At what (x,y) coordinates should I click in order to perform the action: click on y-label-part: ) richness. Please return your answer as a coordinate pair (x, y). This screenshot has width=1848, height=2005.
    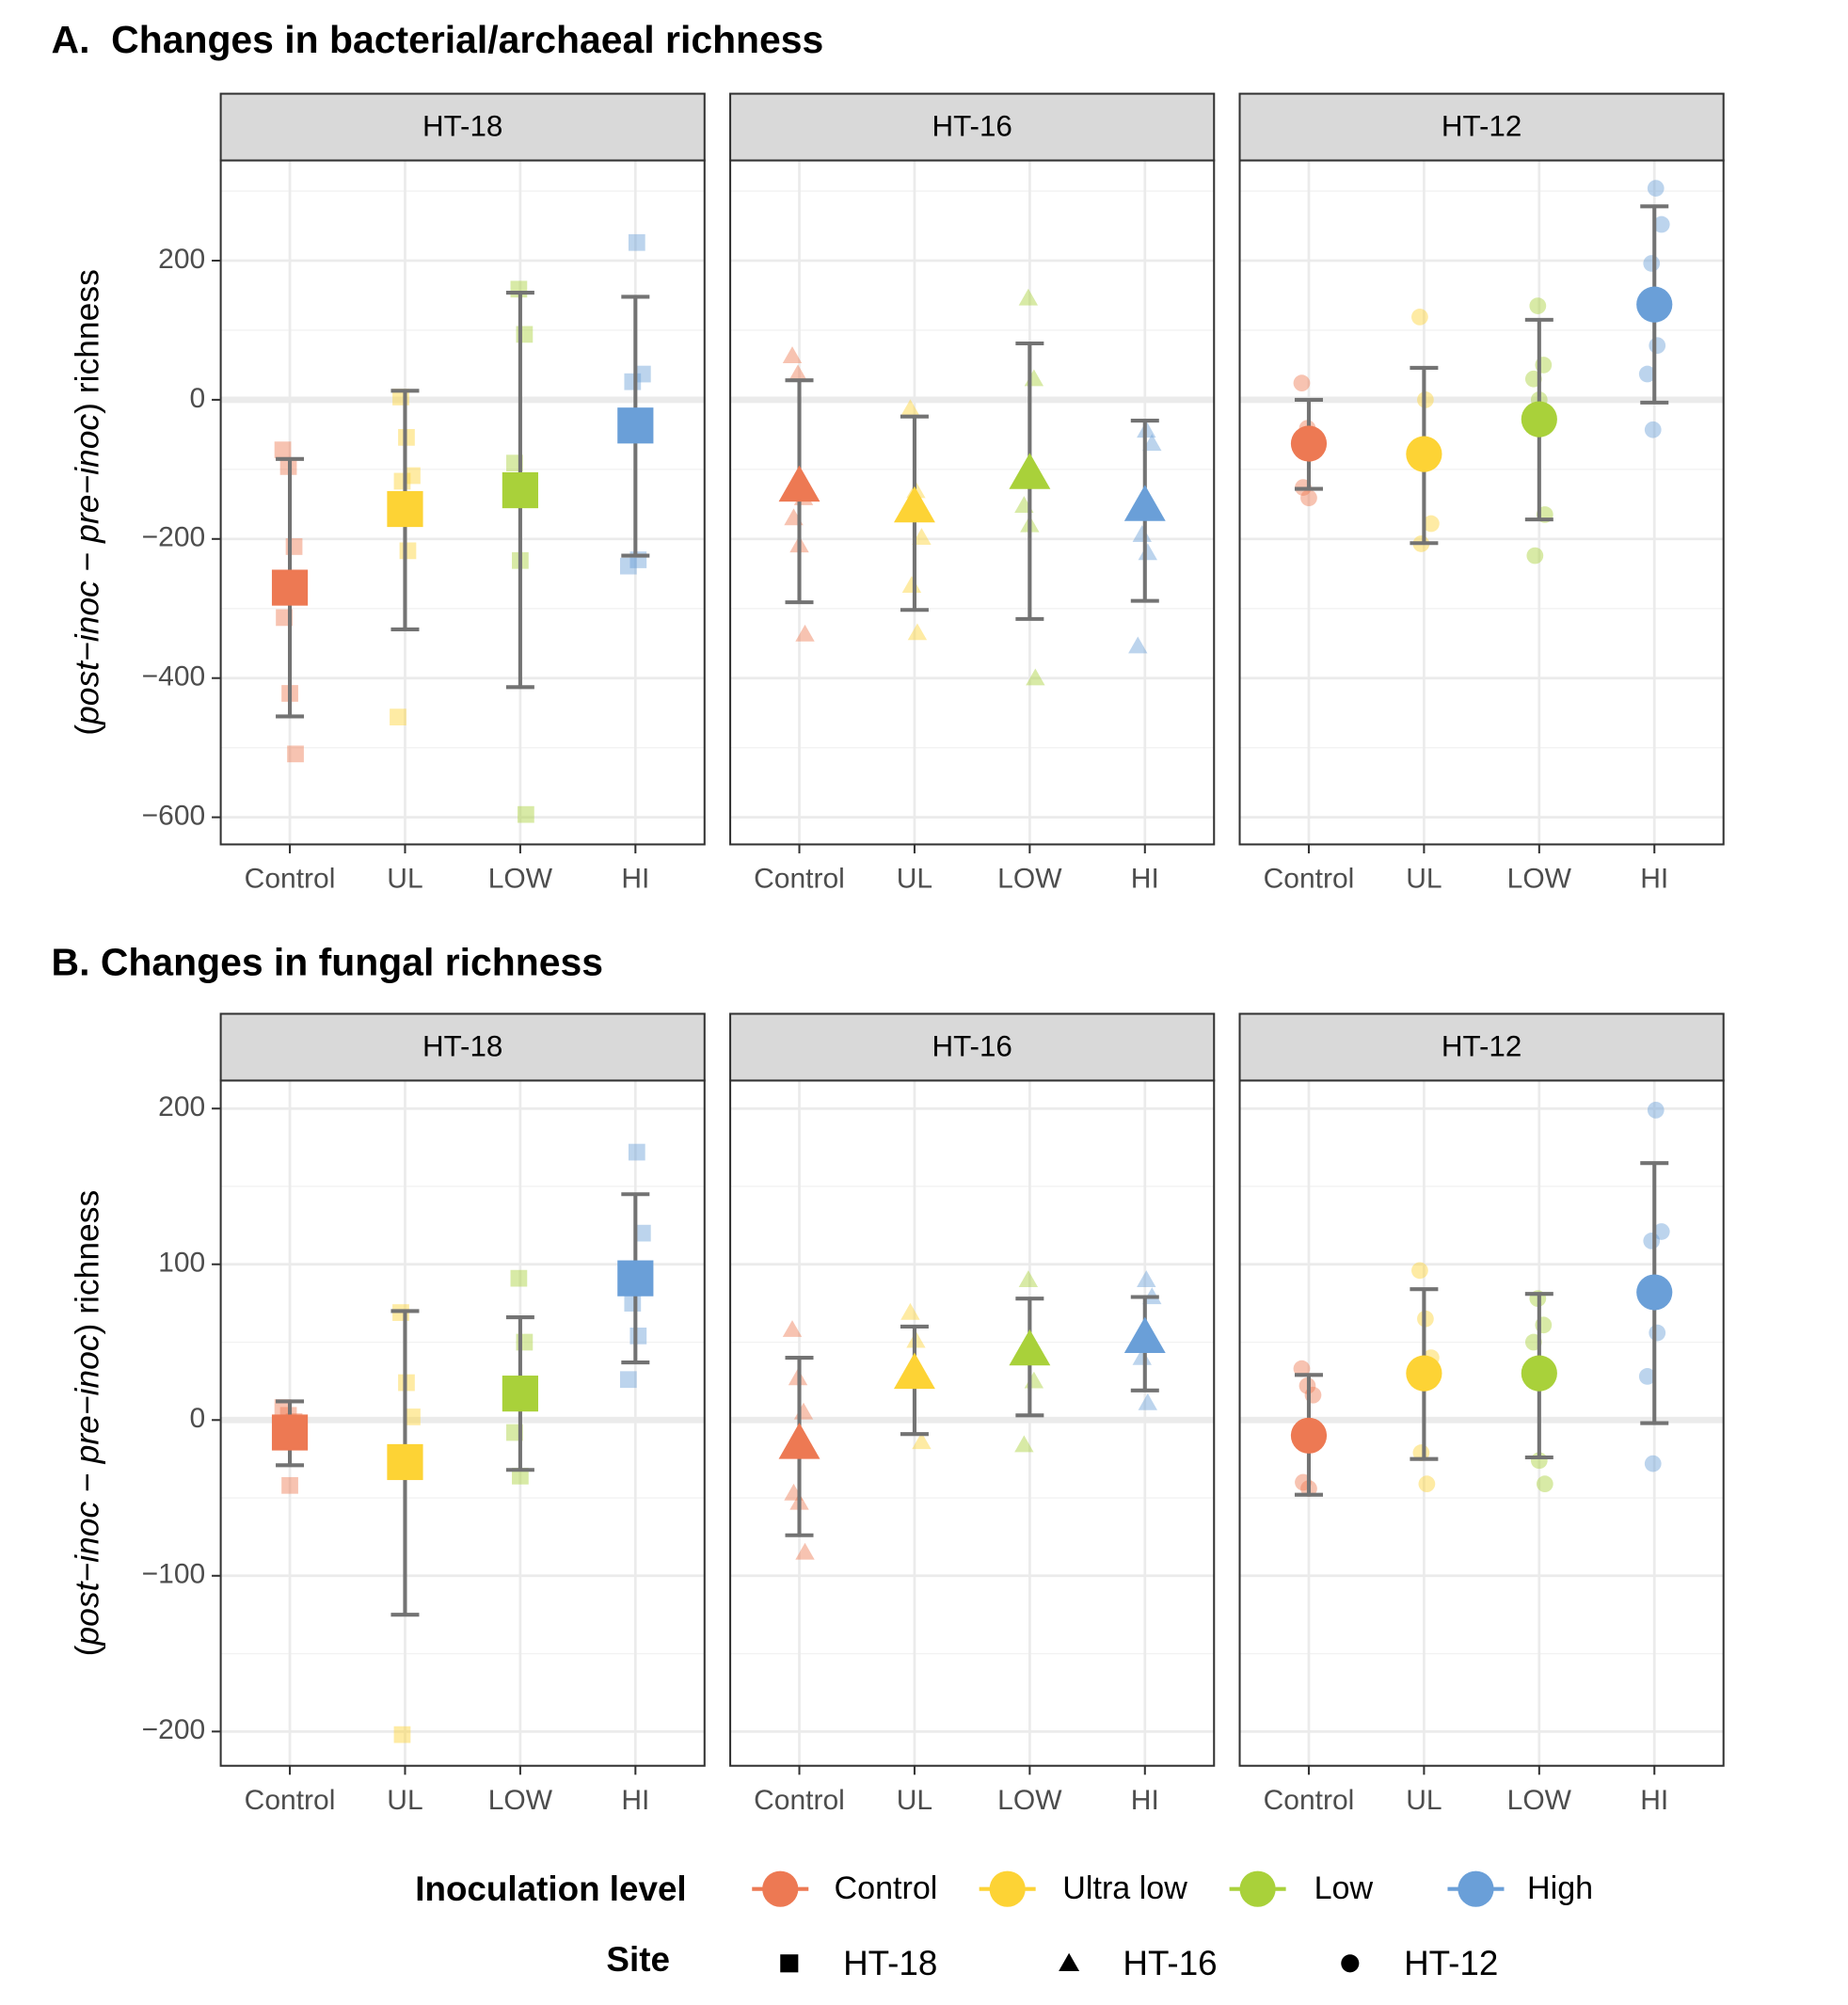
    Looking at the image, I should click on (87, 1262).